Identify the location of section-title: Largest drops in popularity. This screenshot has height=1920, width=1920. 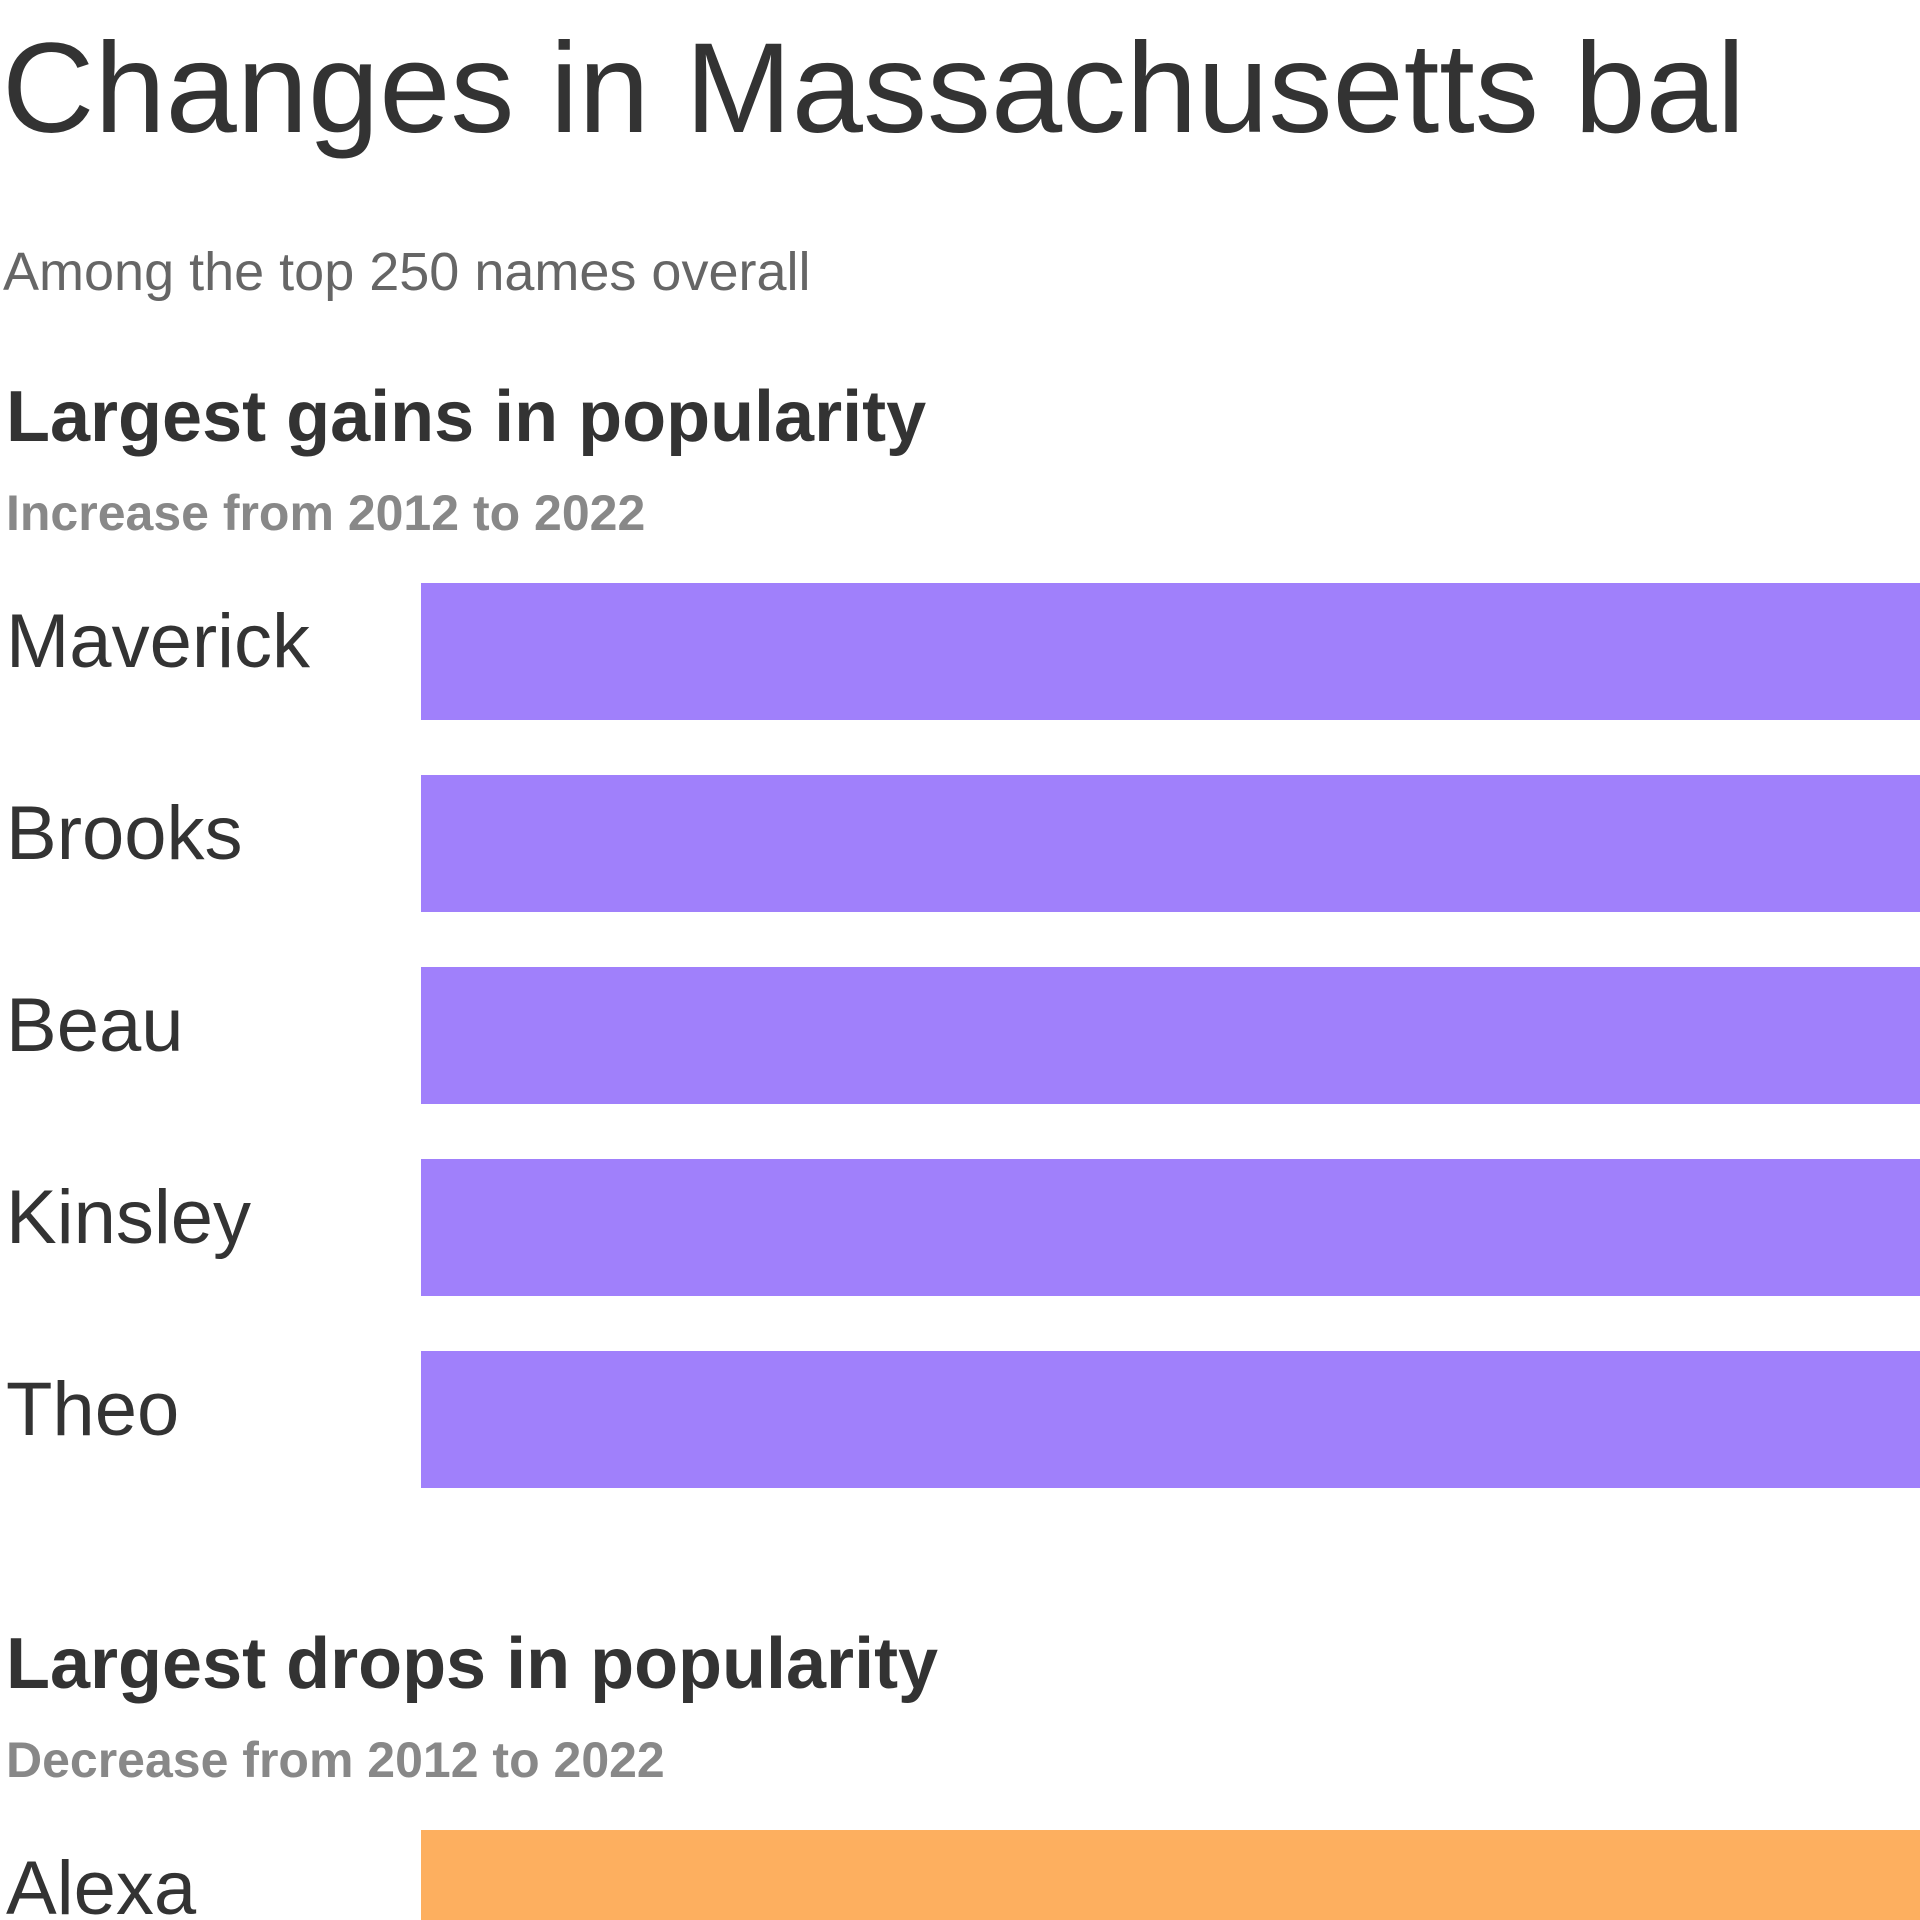
(472, 1664).